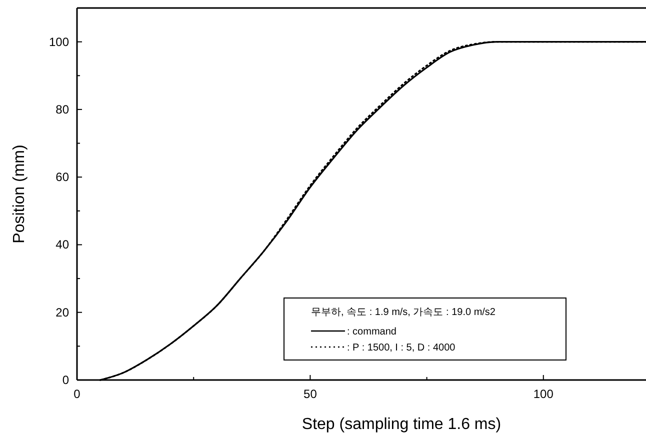 This screenshot has width=646, height=443. Describe the element at coordinates (19, 194) in the screenshot. I see `y-axis-title: Position (mm)` at that location.